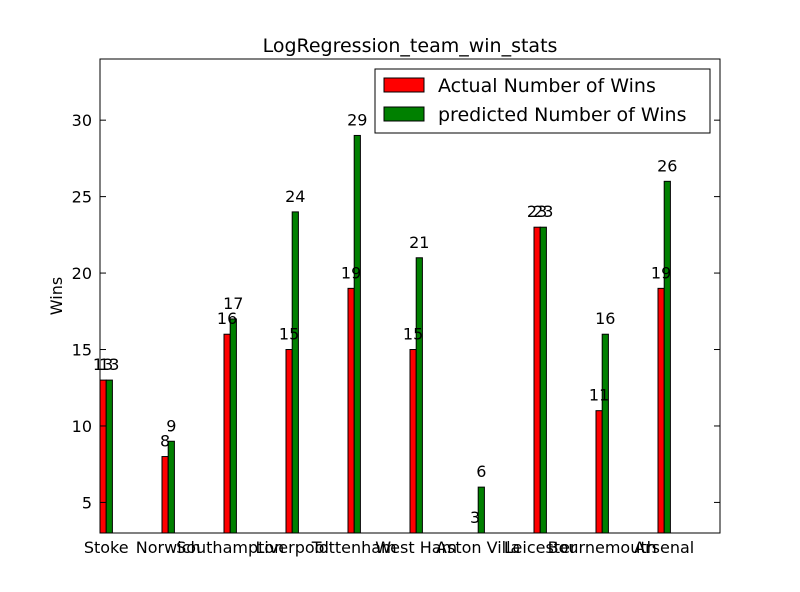 This screenshot has width=800, height=592. What do you see at coordinates (82, 197) in the screenshot?
I see `y-tick-label: 25` at bounding box center [82, 197].